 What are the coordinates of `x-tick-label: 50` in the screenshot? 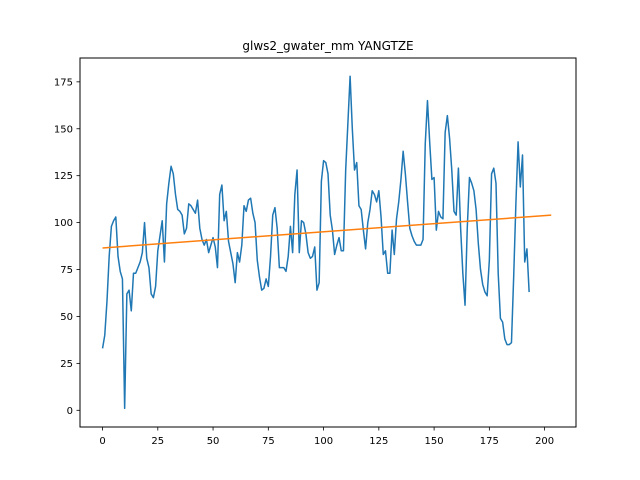 It's located at (213, 441).